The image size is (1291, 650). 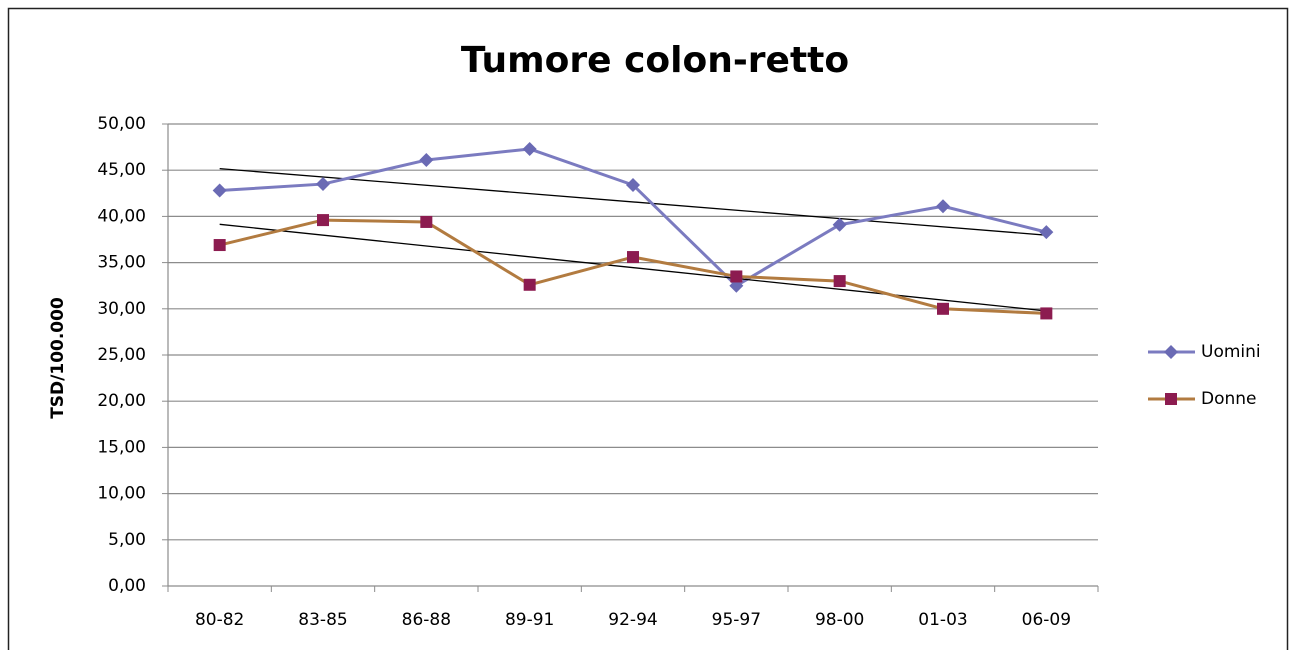 What do you see at coordinates (1231, 352) in the screenshot?
I see `legend-label: Uomini` at bounding box center [1231, 352].